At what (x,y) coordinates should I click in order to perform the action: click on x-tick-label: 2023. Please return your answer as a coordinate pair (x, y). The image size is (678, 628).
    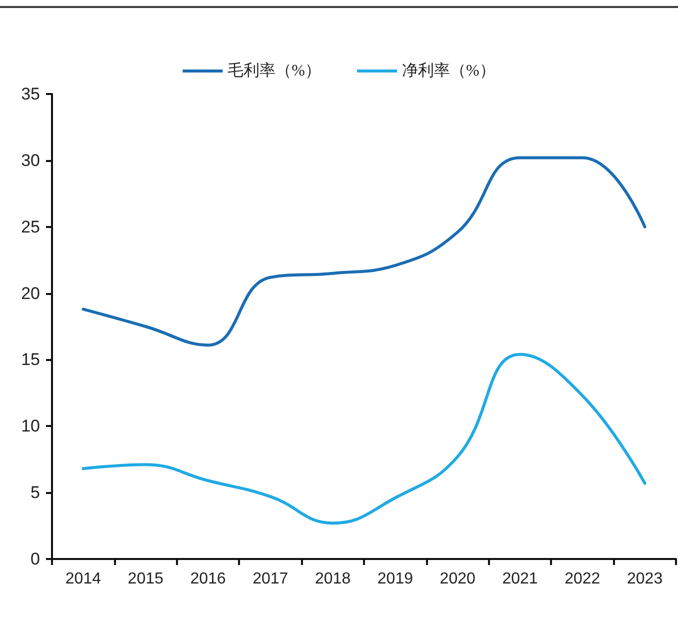
    Looking at the image, I should click on (645, 579).